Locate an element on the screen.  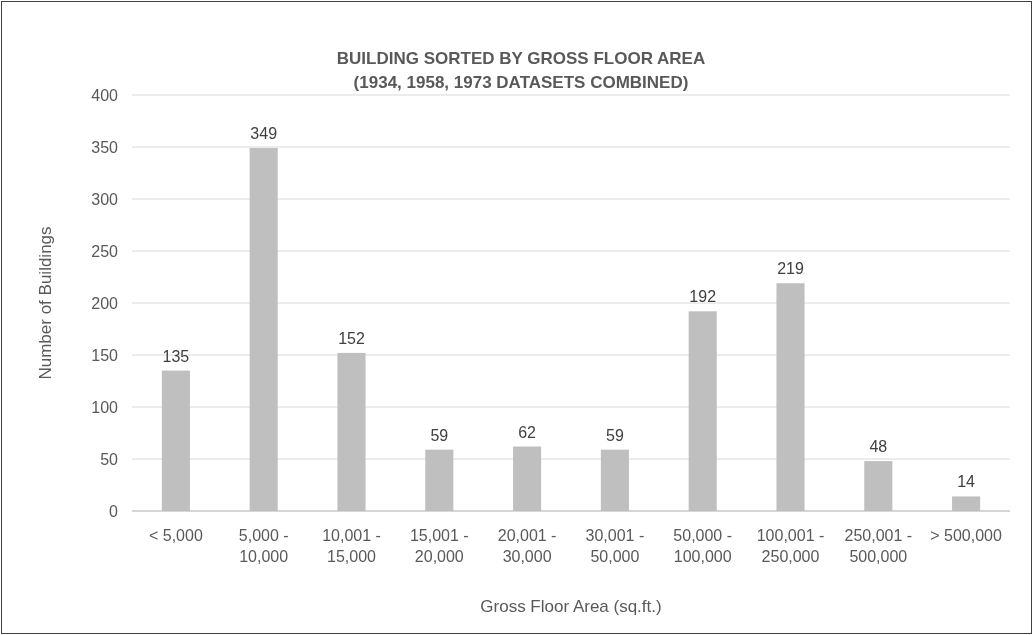
y-tick-label: 50 is located at coordinates (109, 459).